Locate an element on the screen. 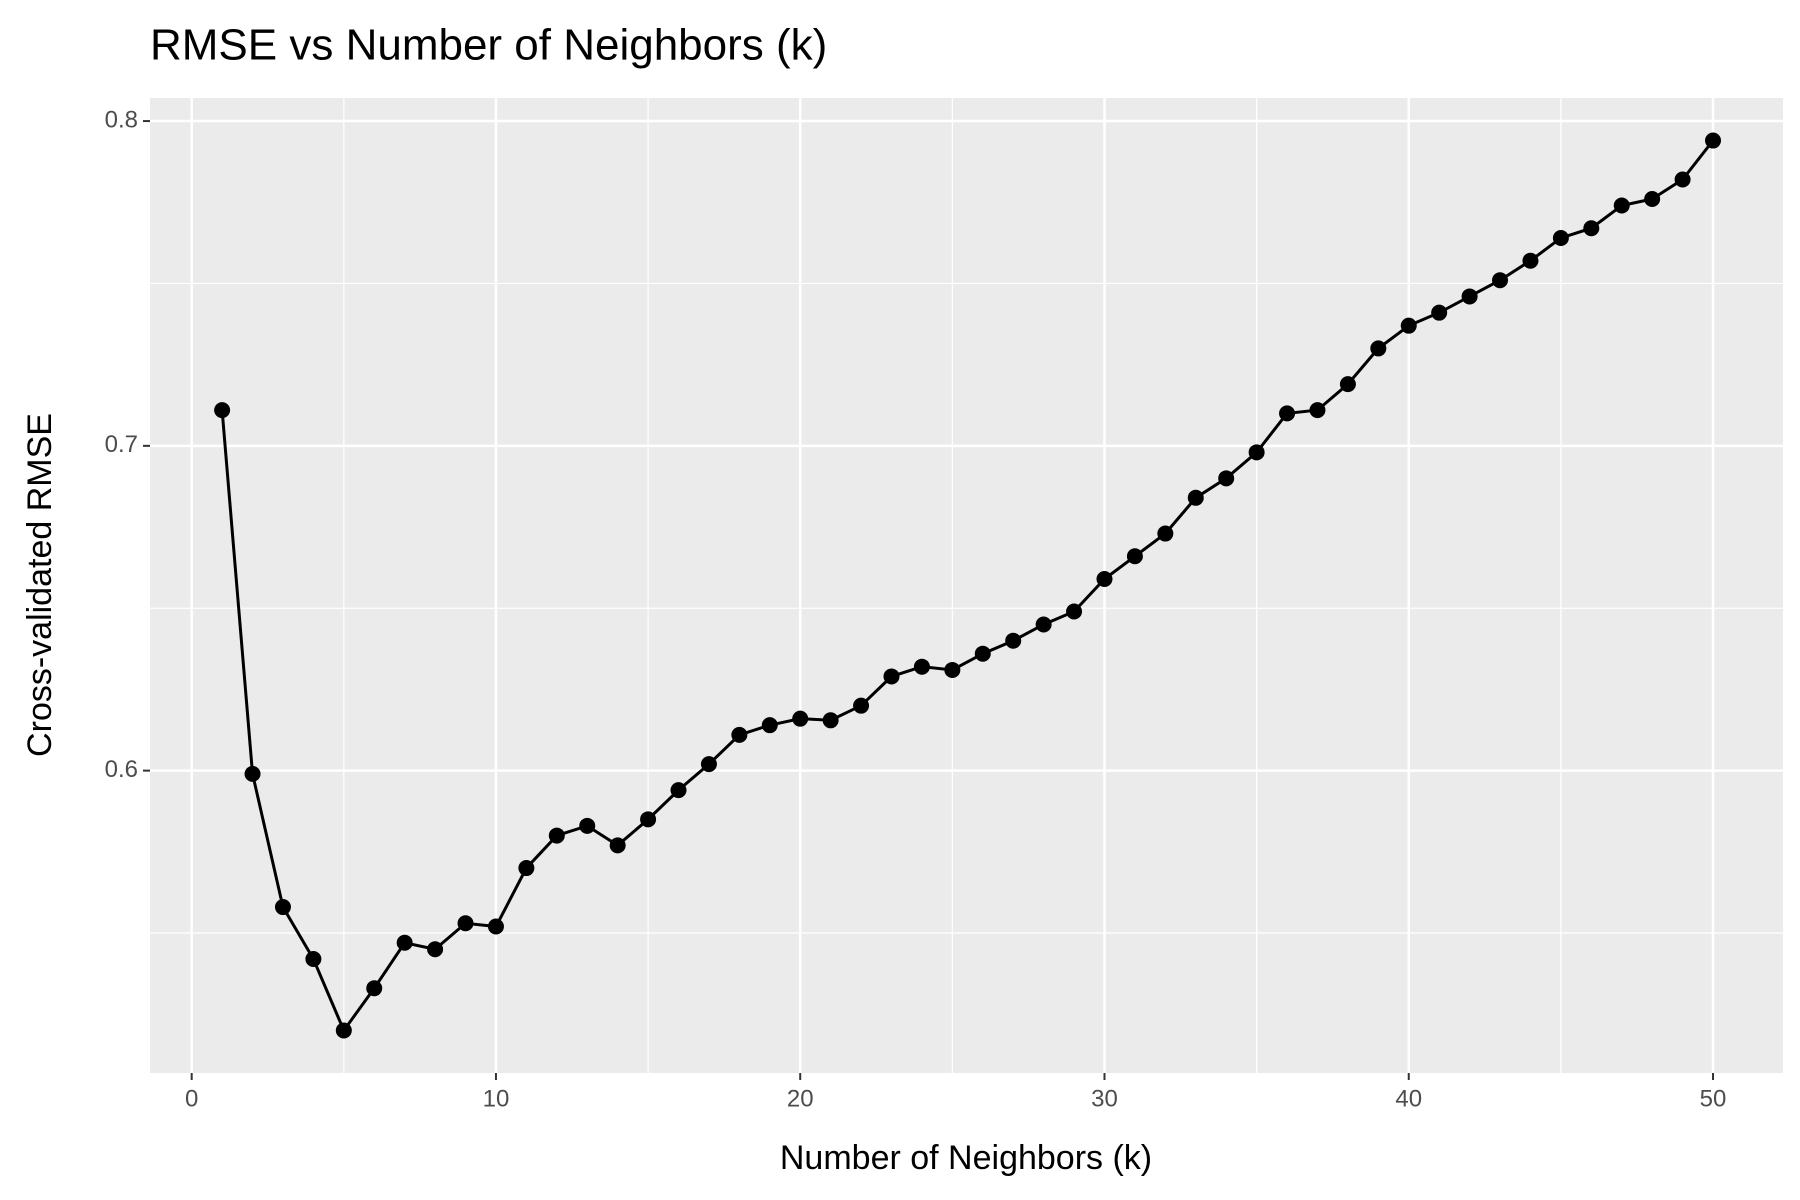 This screenshot has width=1800, height=1200. x-tick-label: 40 is located at coordinates (1408, 1098).